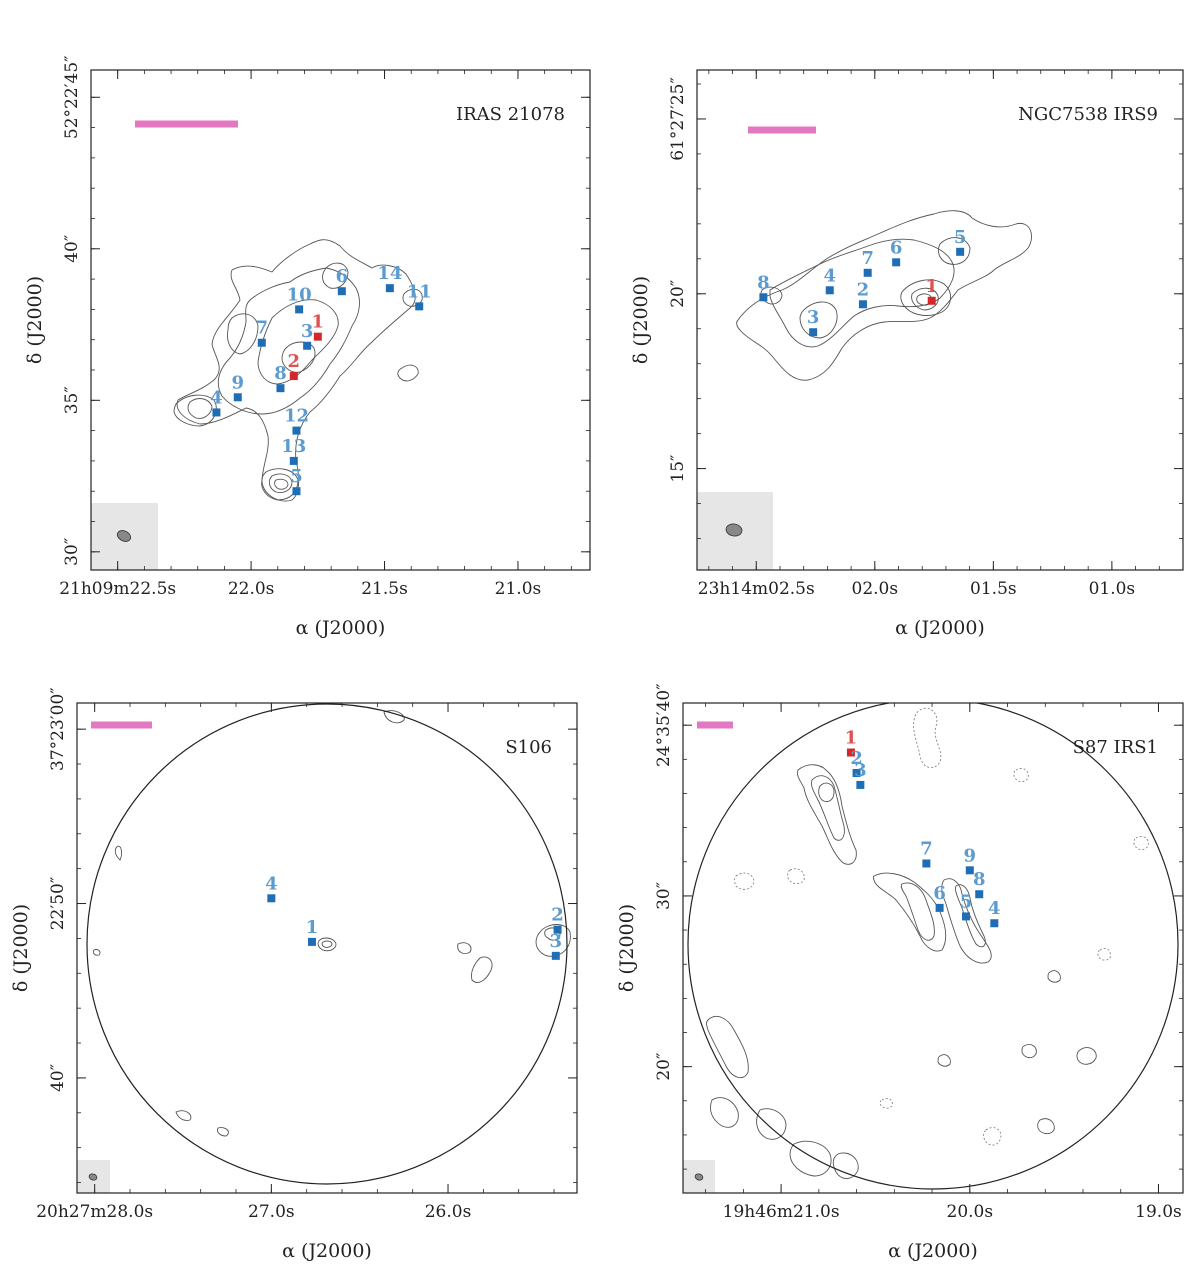  Describe the element at coordinates (864, 348) in the screenshot. I see `plot-area: 1 2 34 5 67 8` at that location.